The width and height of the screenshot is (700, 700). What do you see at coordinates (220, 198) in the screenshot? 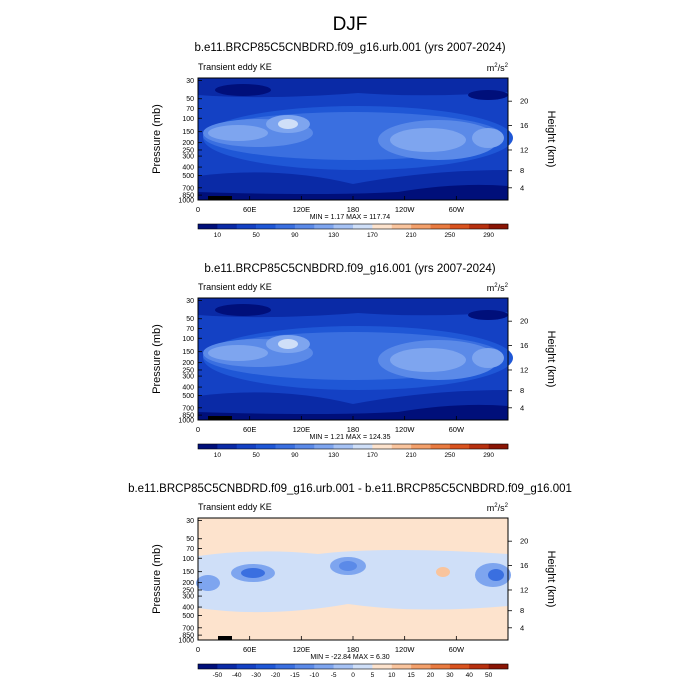
I see `field-topography` at bounding box center [220, 198].